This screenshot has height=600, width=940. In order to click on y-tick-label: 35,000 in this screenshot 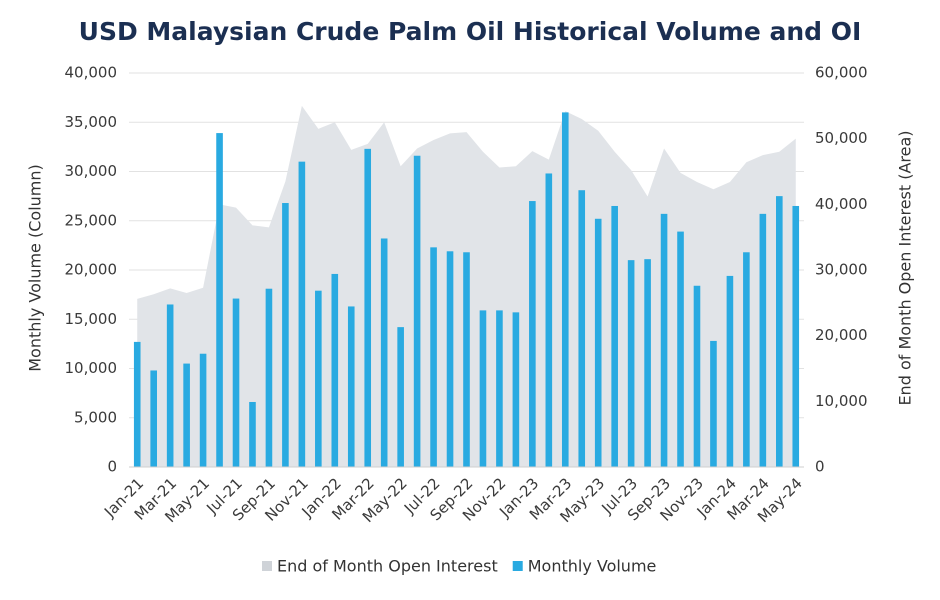, I will do `click(91, 122)`.